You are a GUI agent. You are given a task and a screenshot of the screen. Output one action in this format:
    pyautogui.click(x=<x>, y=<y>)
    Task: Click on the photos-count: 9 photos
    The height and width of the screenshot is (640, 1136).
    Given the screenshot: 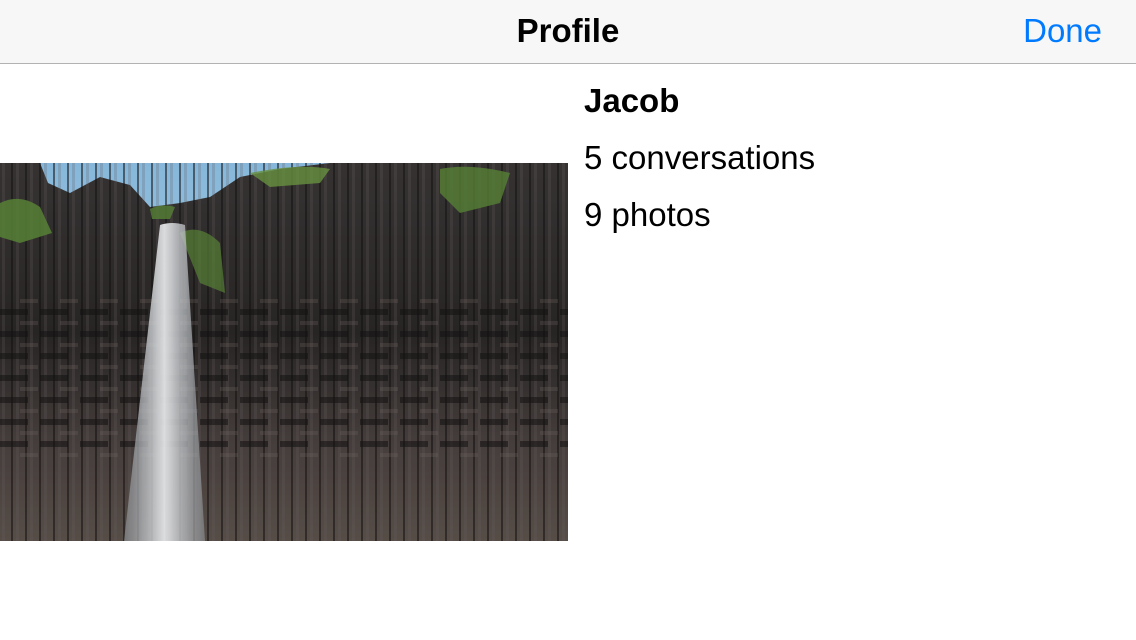 What is the action you would take?
    pyautogui.click(x=647, y=214)
    